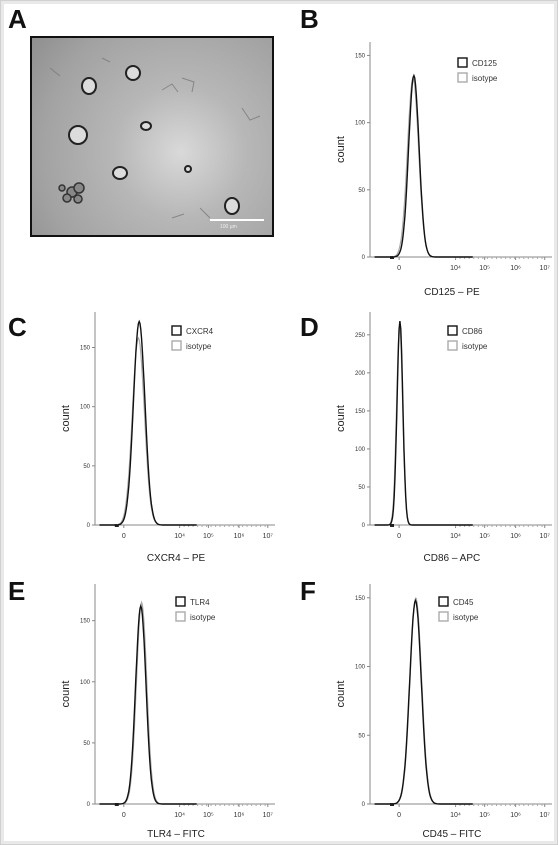 The image size is (558, 845). Describe the element at coordinates (176, 834) in the screenshot. I see `x-axis-label: TLR4 – FITC` at that location.